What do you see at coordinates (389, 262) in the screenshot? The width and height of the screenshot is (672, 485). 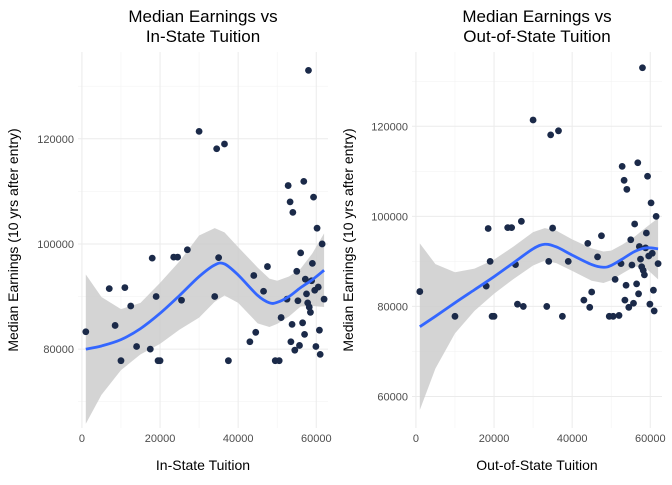 I see `y-tick-labels: 60000 80000 100000 120000` at bounding box center [389, 262].